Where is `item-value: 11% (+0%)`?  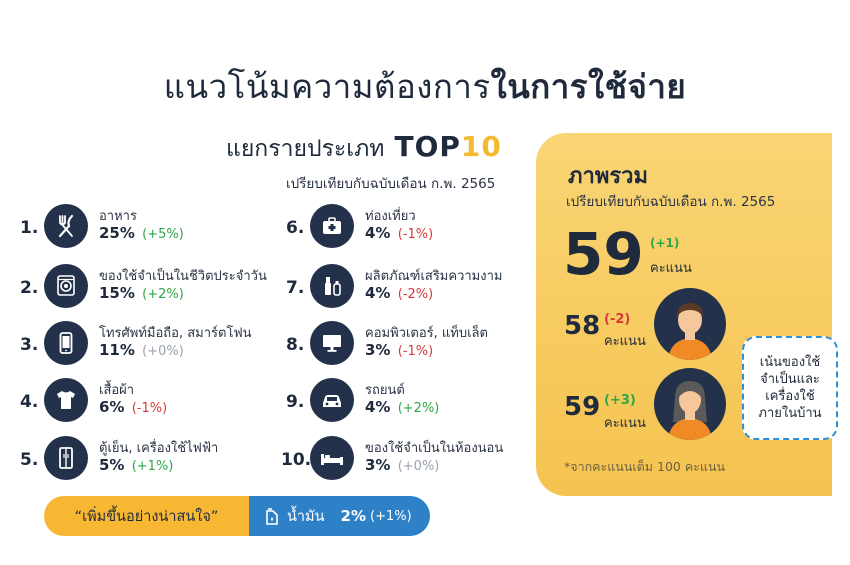 item-value: 11% (+0%) is located at coordinates (141, 350).